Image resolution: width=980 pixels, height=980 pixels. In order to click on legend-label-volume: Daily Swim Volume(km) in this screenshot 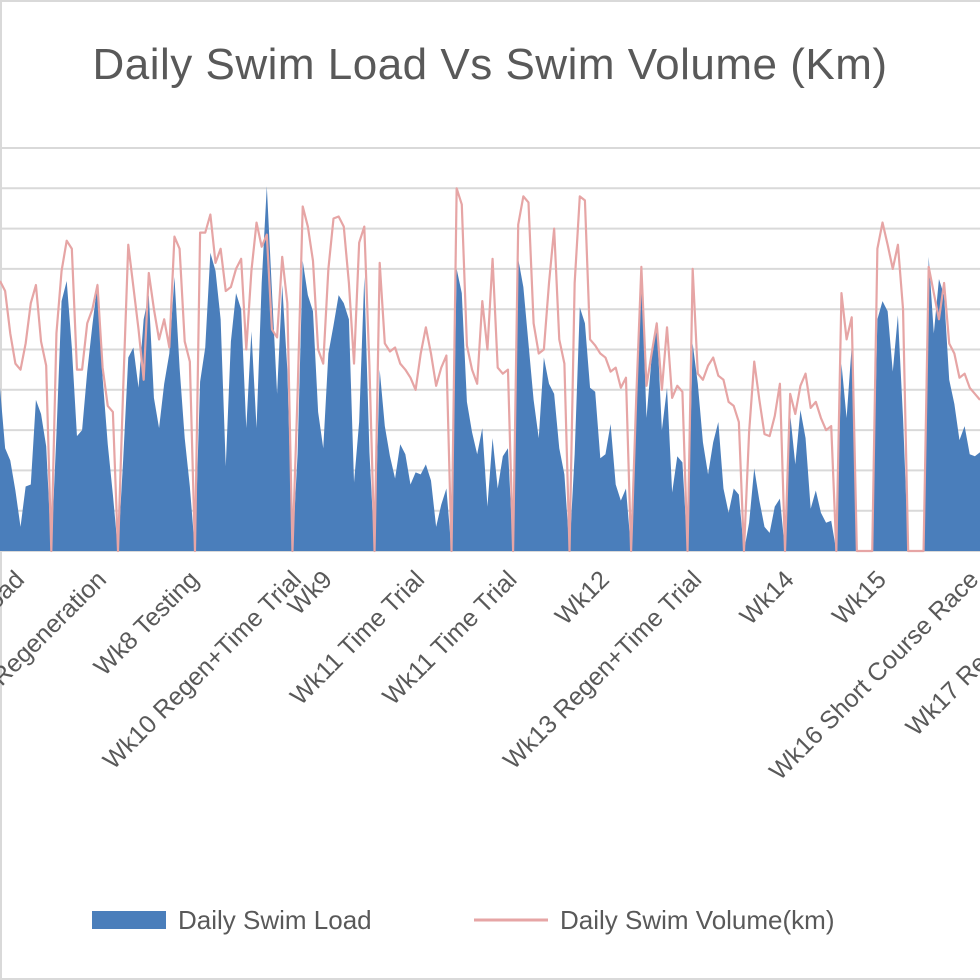, I will do `click(697, 920)`.